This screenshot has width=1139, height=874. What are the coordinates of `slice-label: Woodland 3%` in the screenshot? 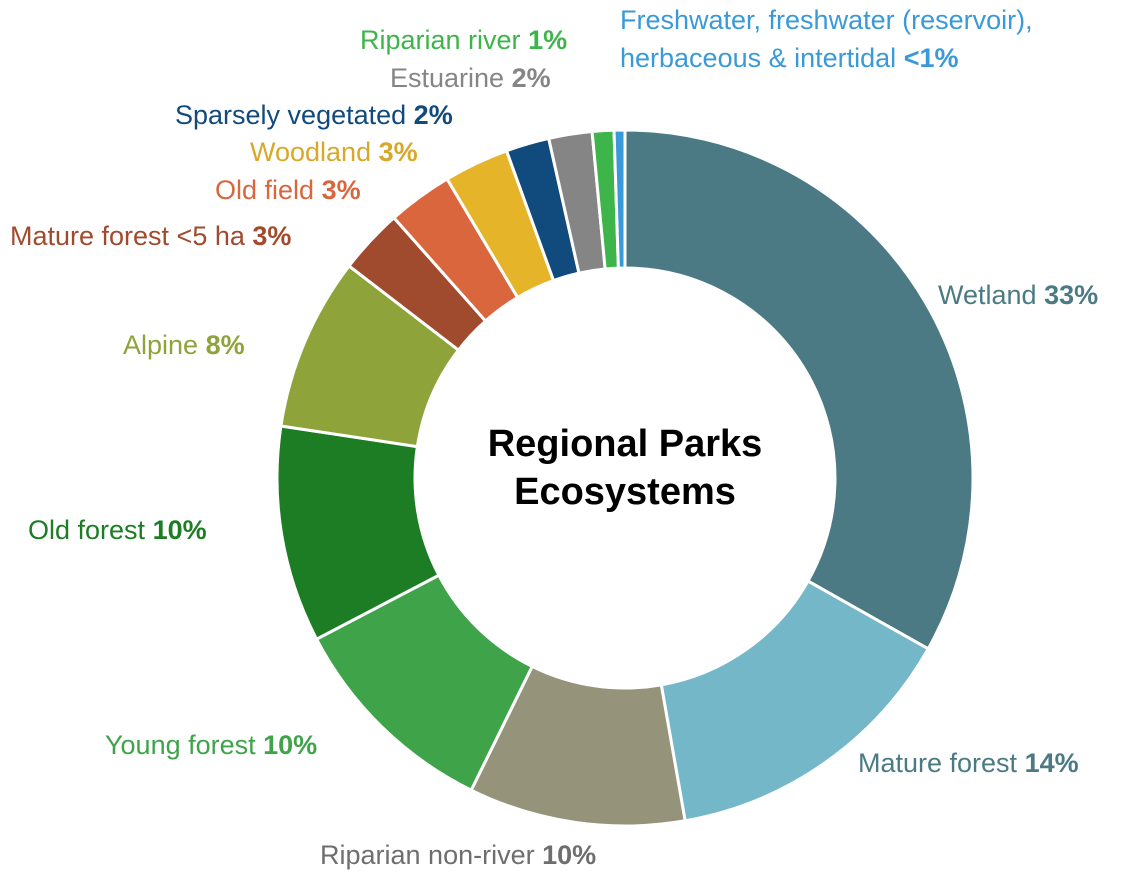 It's located at (334, 152).